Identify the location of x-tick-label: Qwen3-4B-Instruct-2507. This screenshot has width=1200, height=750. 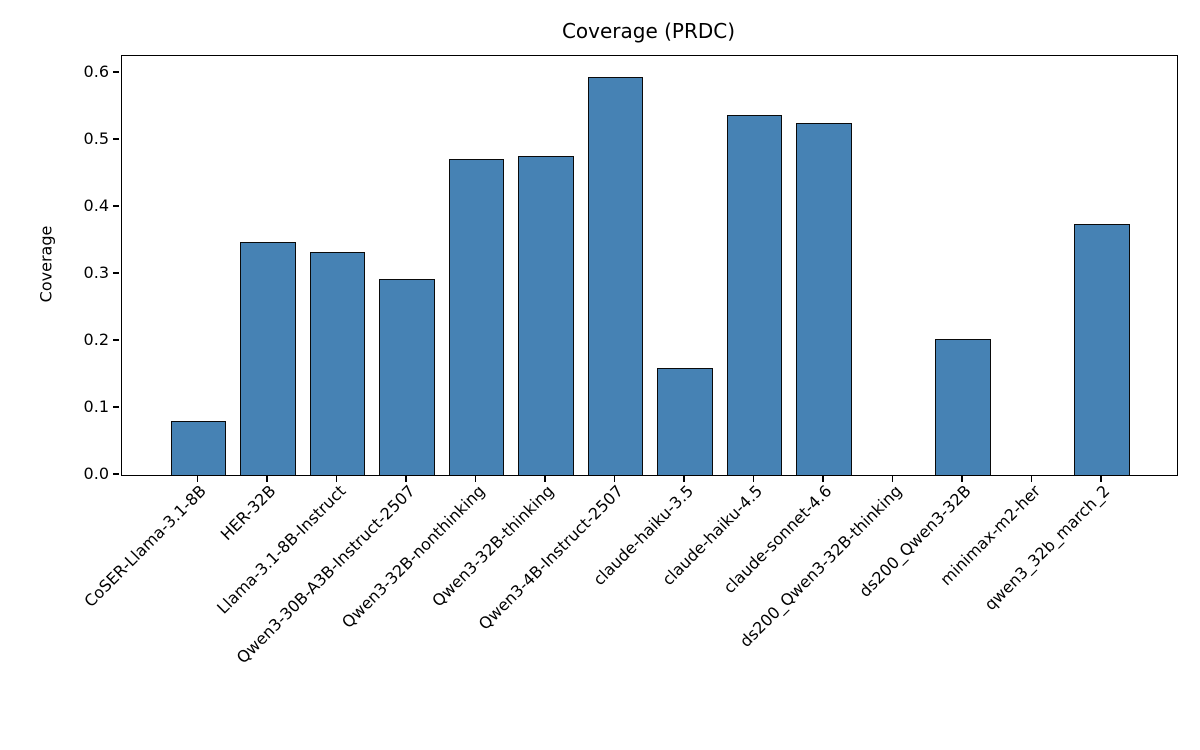
(551, 557).